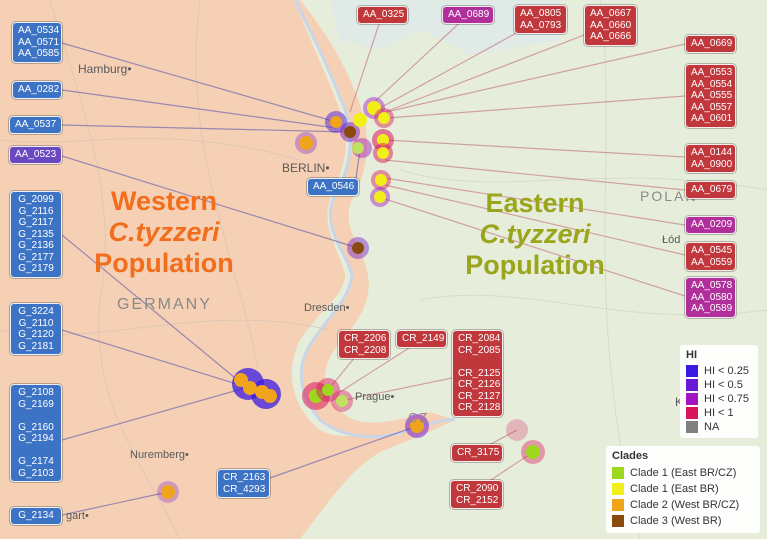  I want to click on sample-label-cr2149: CR_2149, so click(421, 339).